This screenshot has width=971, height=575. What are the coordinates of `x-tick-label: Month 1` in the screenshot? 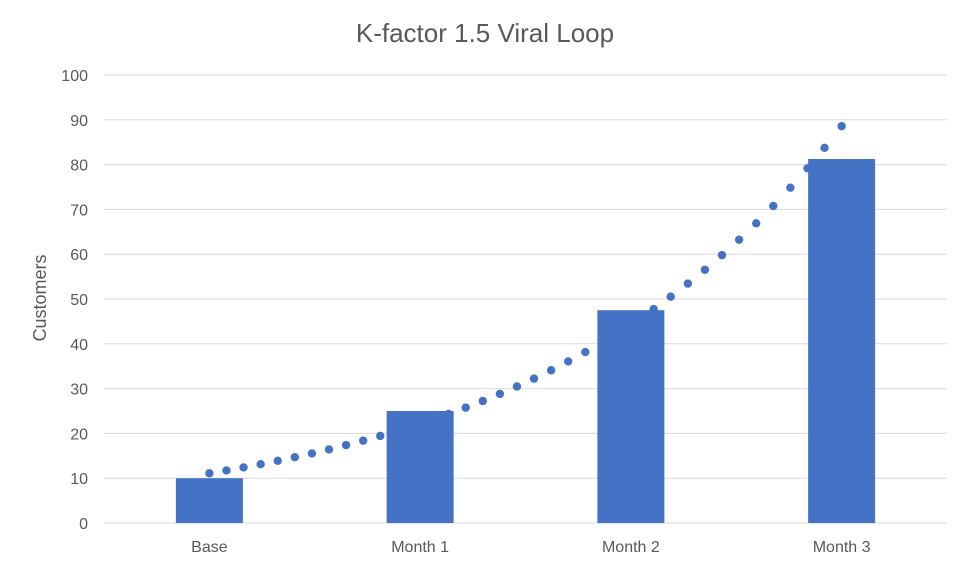 It's located at (420, 547).